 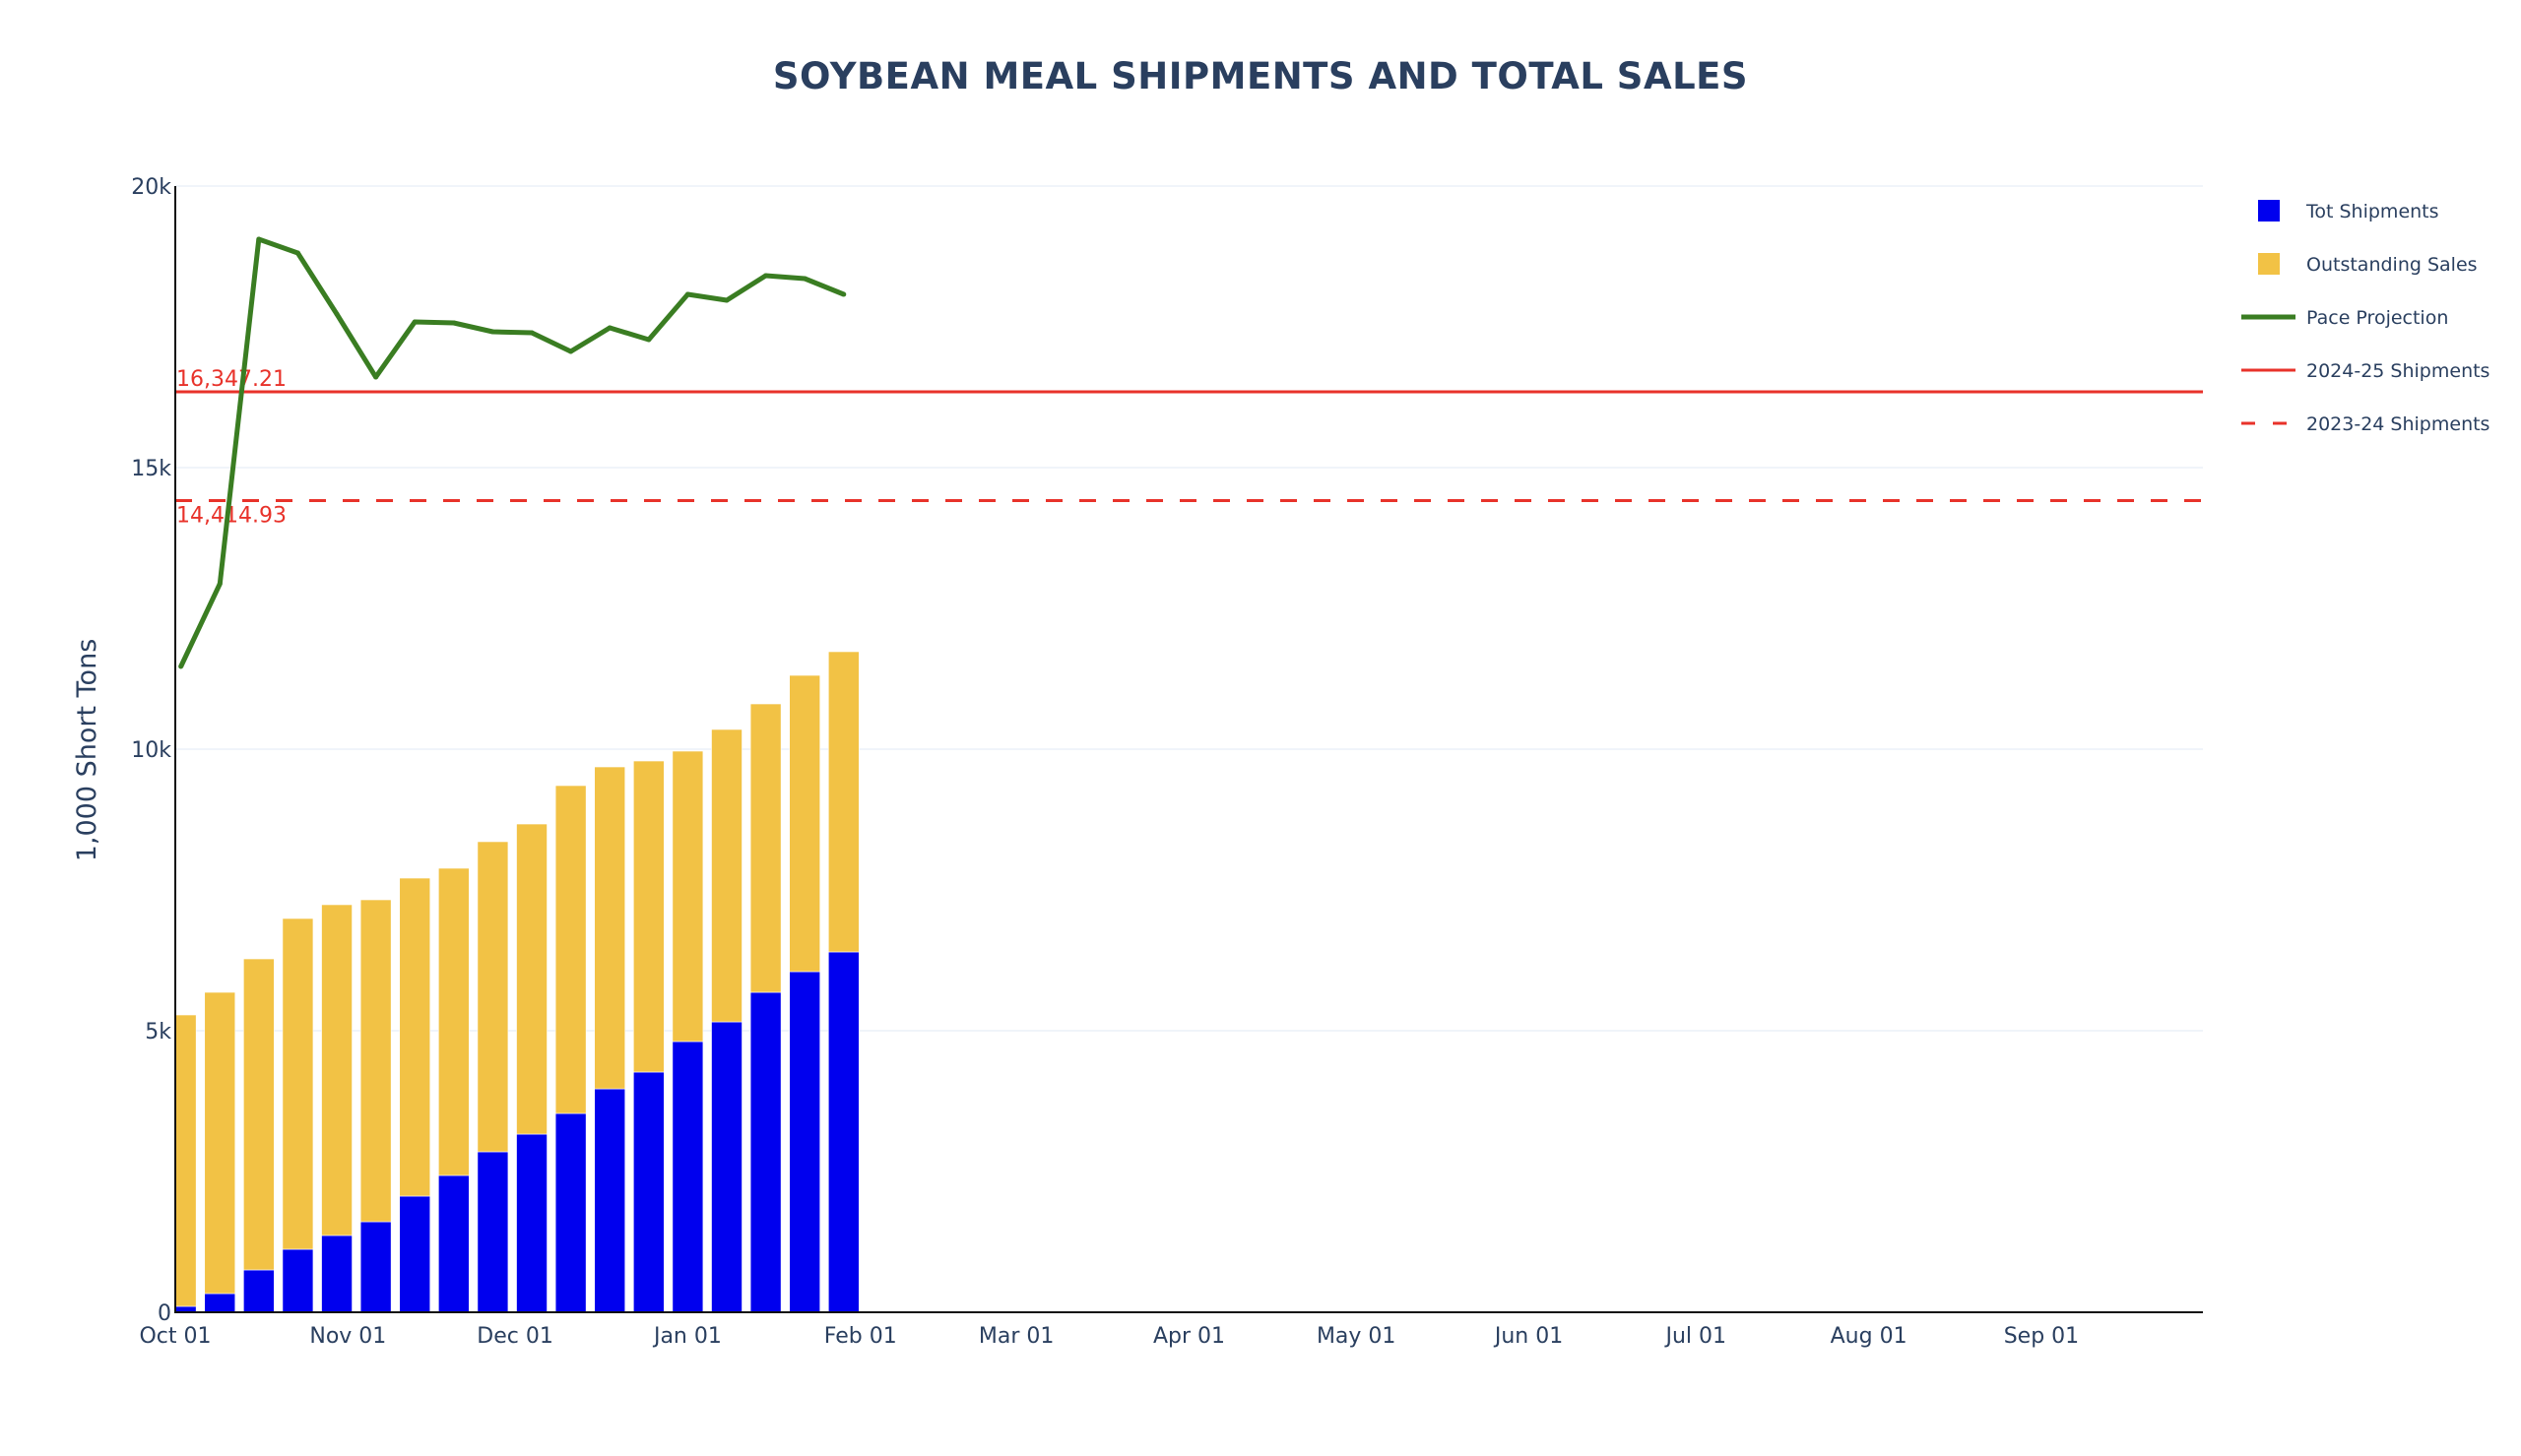 I want to click on legend-item: Pace Projection, so click(x=2344, y=318).